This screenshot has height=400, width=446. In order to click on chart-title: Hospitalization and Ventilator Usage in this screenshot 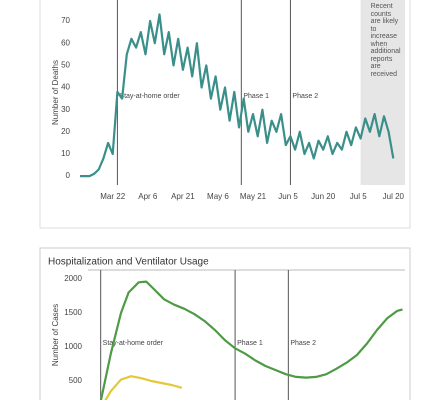, I will do `click(128, 262)`.